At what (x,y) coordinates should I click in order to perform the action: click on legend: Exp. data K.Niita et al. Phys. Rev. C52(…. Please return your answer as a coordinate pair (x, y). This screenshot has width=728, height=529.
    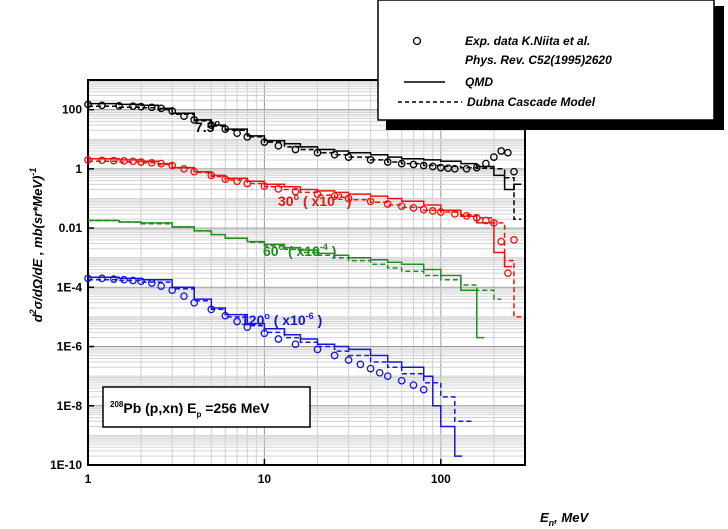
    Looking at the image, I should click on (550, 65).